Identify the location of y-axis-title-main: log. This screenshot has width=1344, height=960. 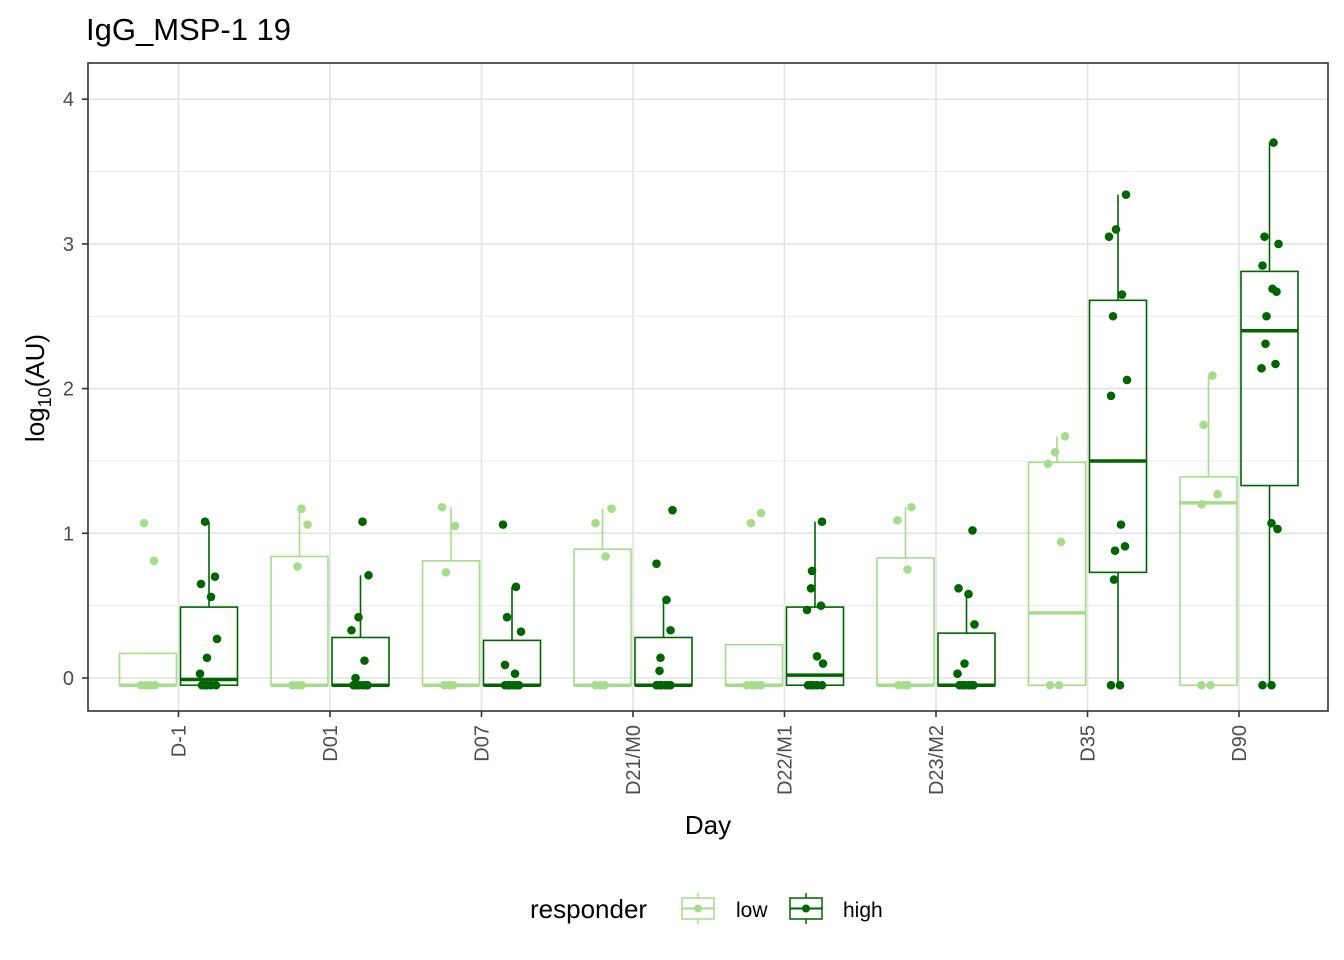
(35, 424).